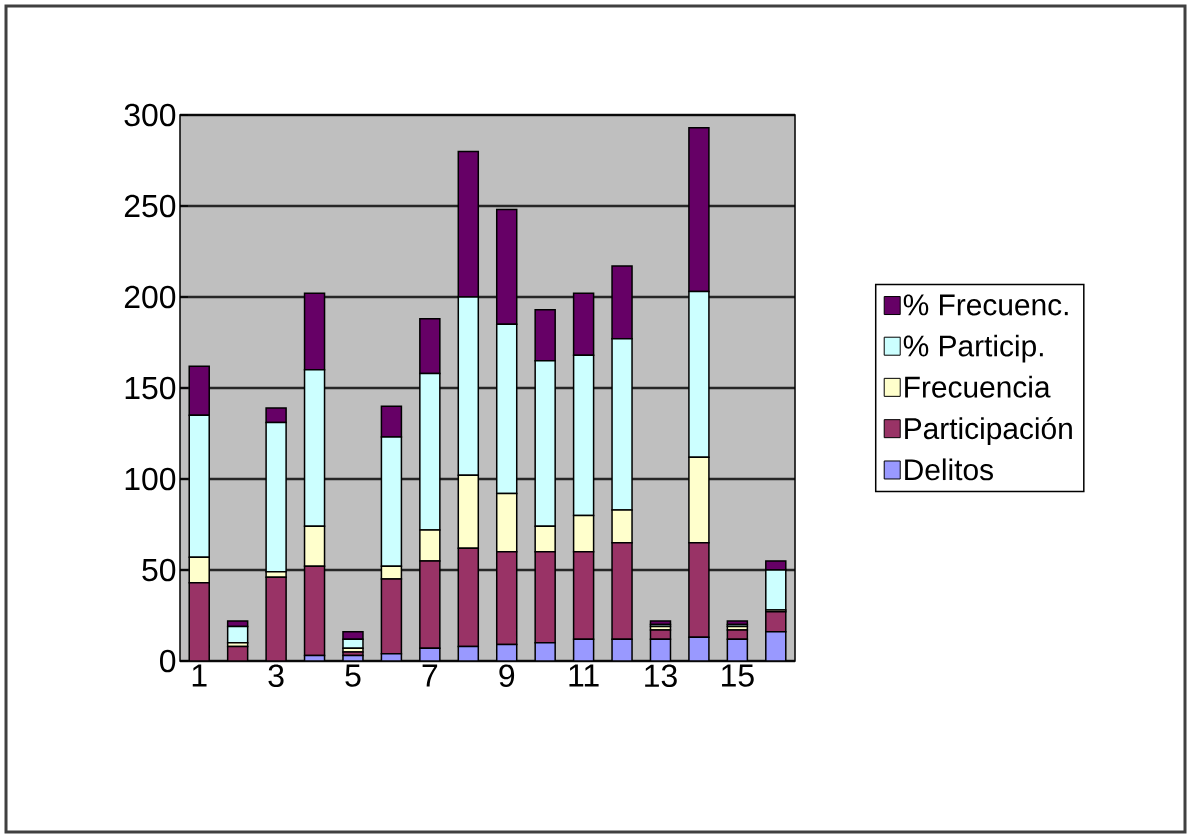 The width and height of the screenshot is (1191, 838). Describe the element at coordinates (985, 305) in the screenshot. I see `legend-label: % Frecuenc.` at that location.